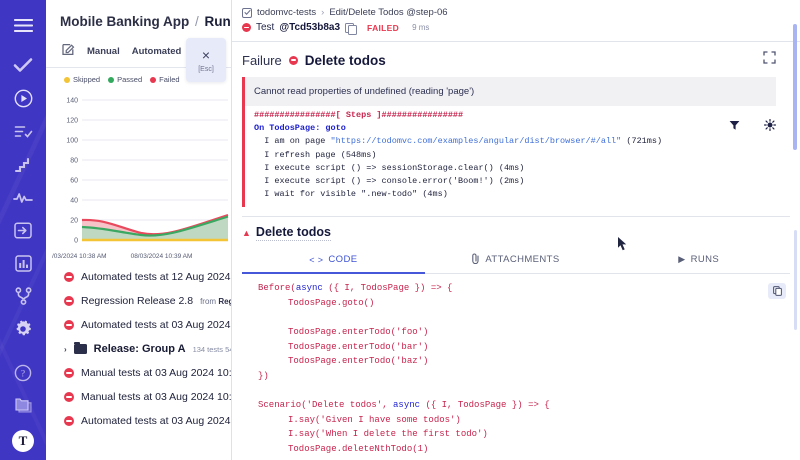 This screenshot has width=800, height=460. Describe the element at coordinates (287, 12) in the screenshot. I see `breadcrumb-project: todomvc-tests` at that location.